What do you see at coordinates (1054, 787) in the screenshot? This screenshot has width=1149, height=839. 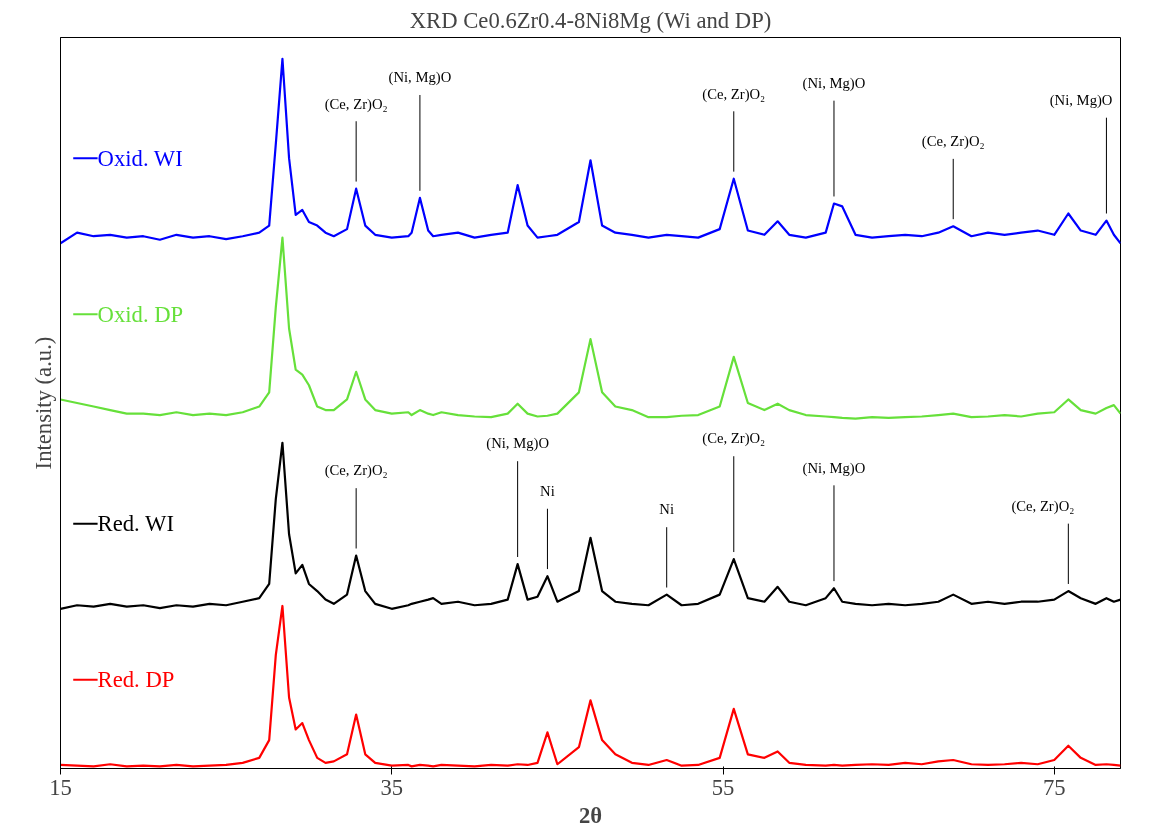 I see `x-tick-label: 75` at bounding box center [1054, 787].